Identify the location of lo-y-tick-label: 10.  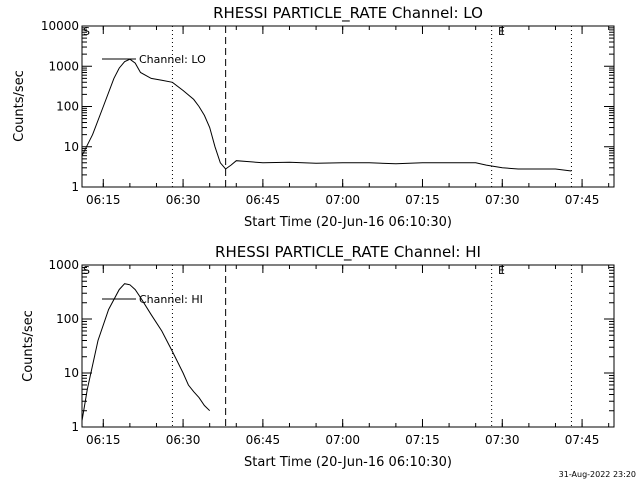
(71, 147).